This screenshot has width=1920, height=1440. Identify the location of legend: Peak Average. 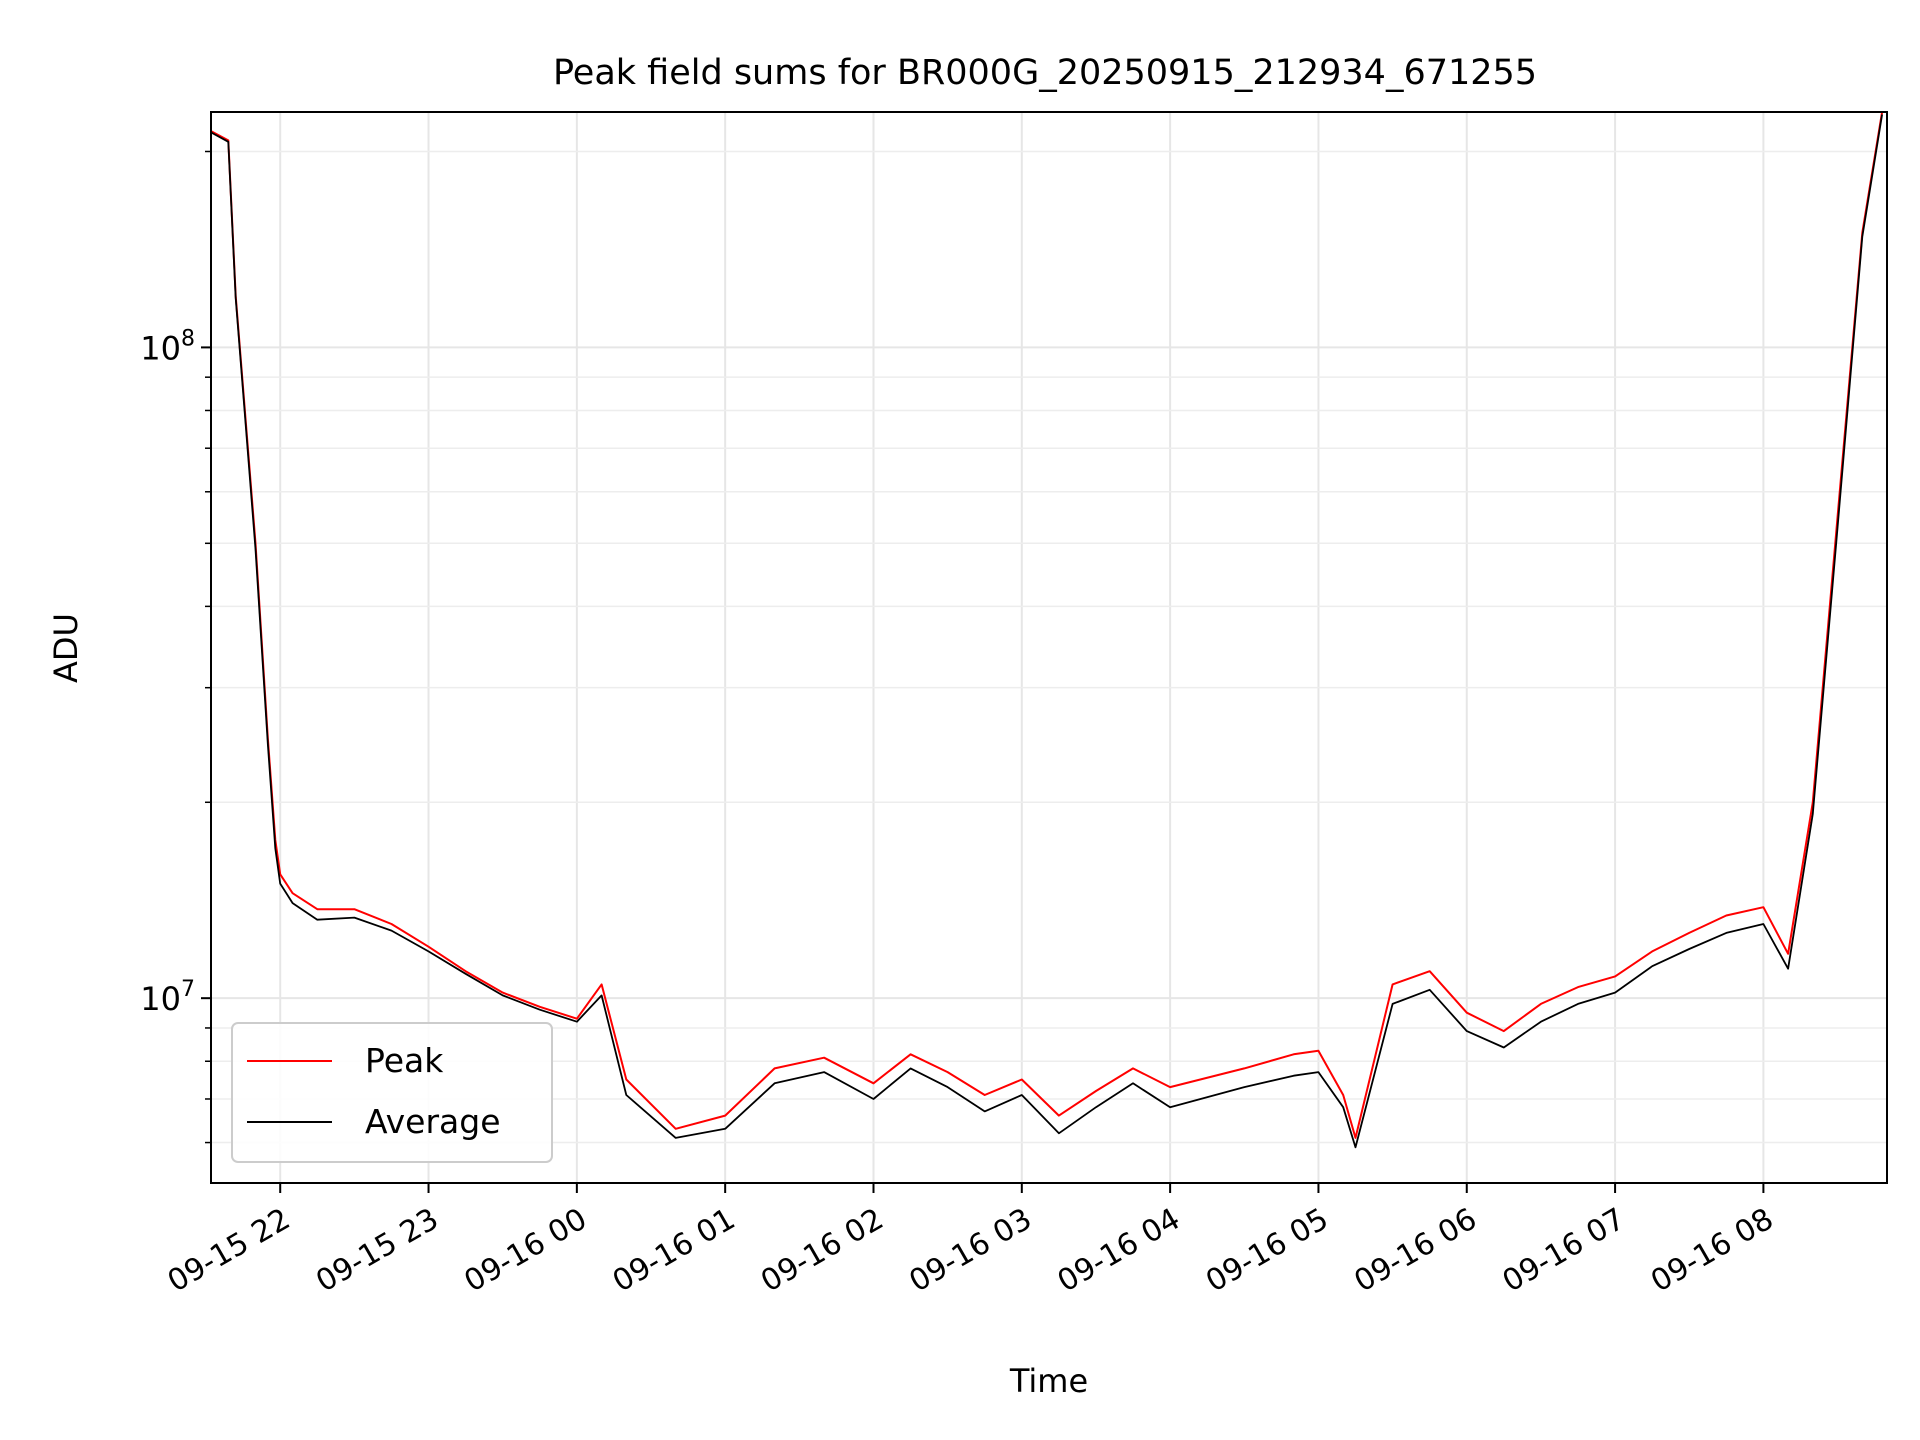
(392, 1092).